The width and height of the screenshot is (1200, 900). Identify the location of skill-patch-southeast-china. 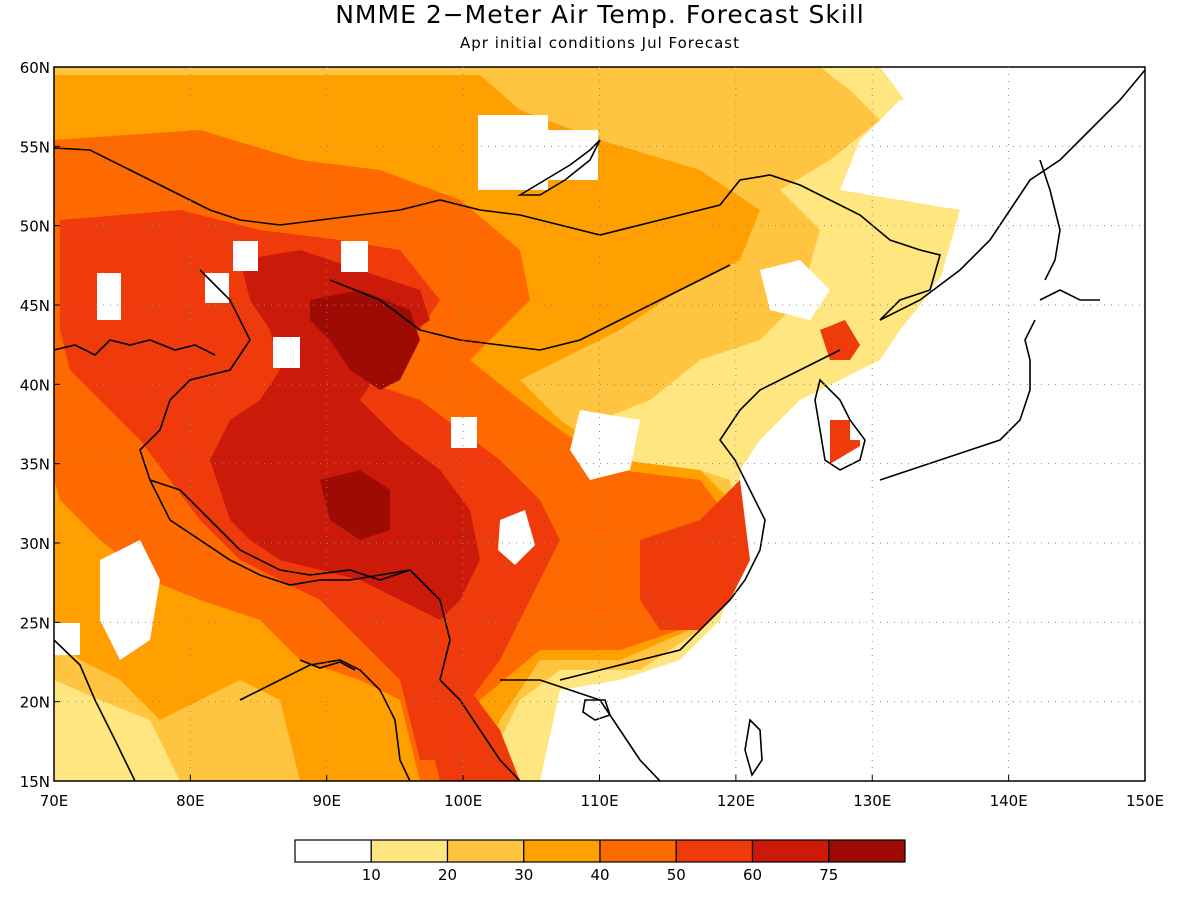
(695, 555).